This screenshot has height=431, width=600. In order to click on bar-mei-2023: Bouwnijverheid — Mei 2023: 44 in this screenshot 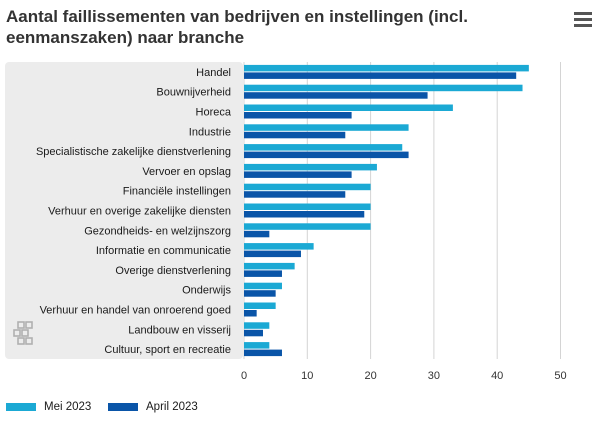, I will do `click(383, 88)`.